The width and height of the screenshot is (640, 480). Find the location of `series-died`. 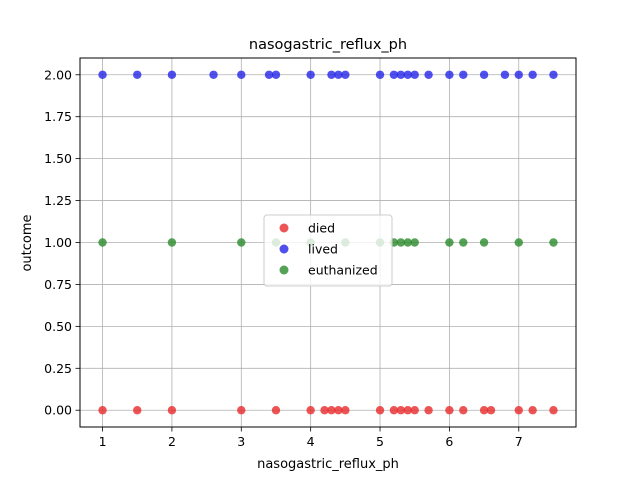

series-died is located at coordinates (328, 410).